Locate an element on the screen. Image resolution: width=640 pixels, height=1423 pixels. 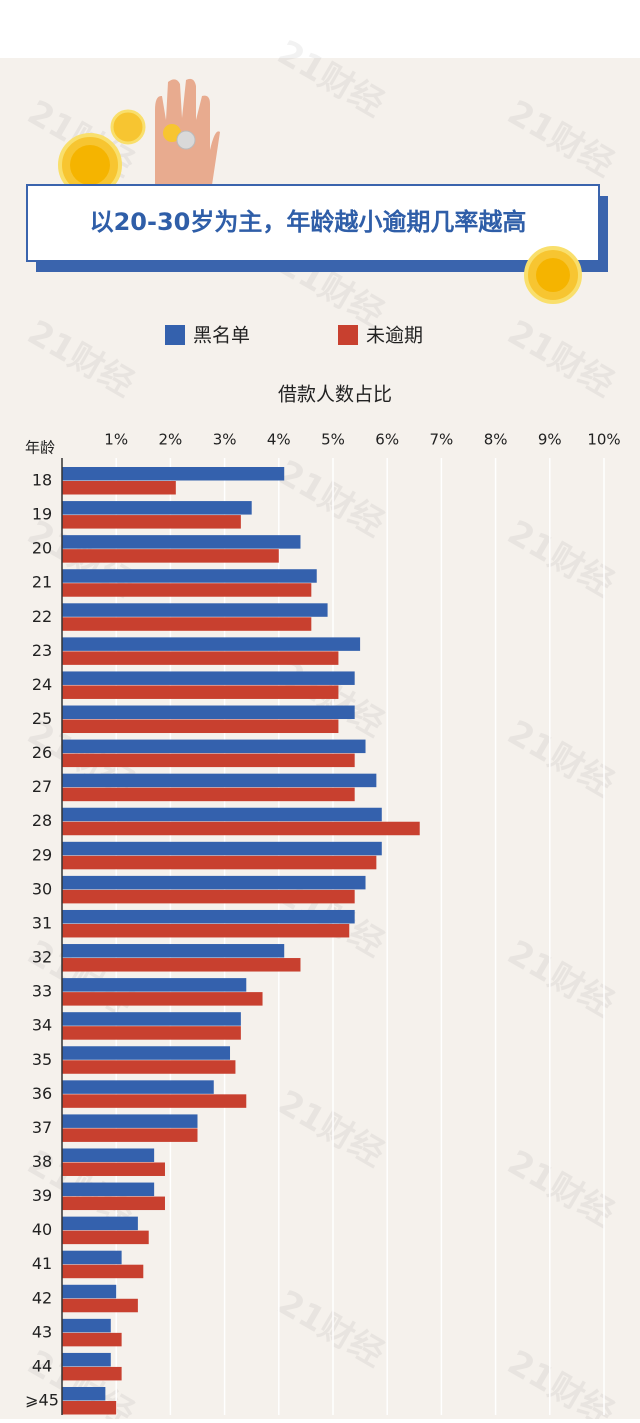
y-tick-label: 23 is located at coordinates (42, 650).